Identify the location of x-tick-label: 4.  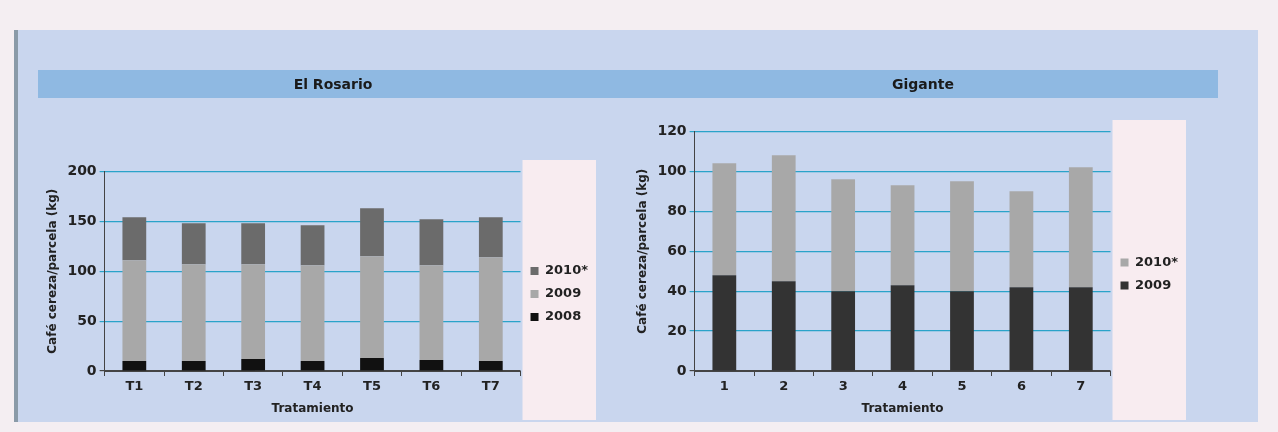
(903, 386).